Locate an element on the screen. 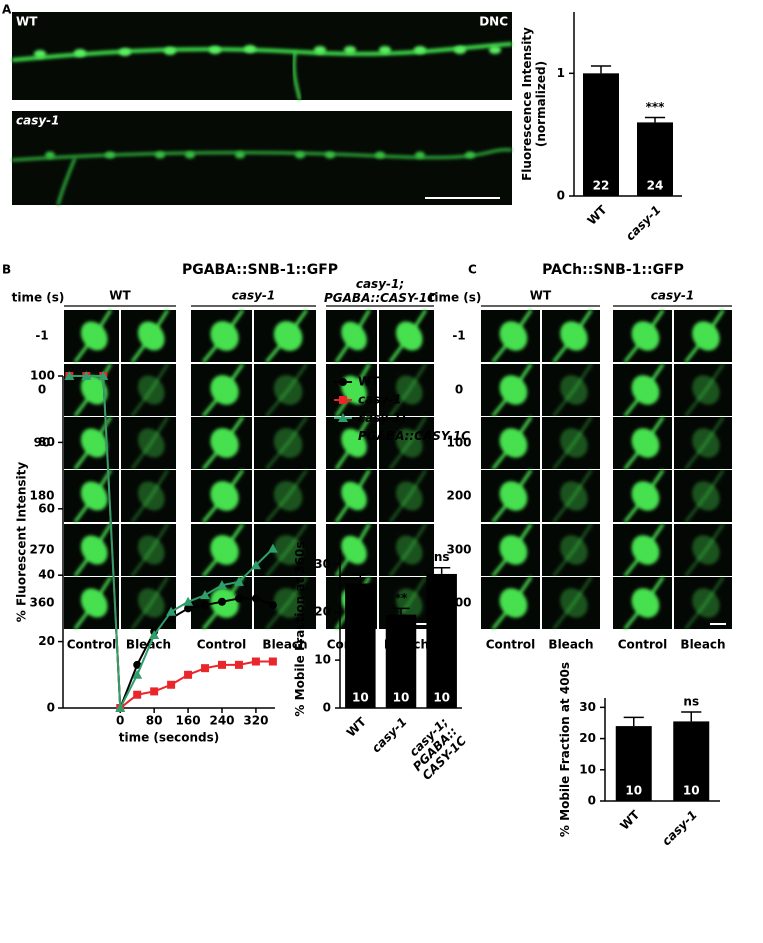  group-label: WT is located at coordinates (541, 296).